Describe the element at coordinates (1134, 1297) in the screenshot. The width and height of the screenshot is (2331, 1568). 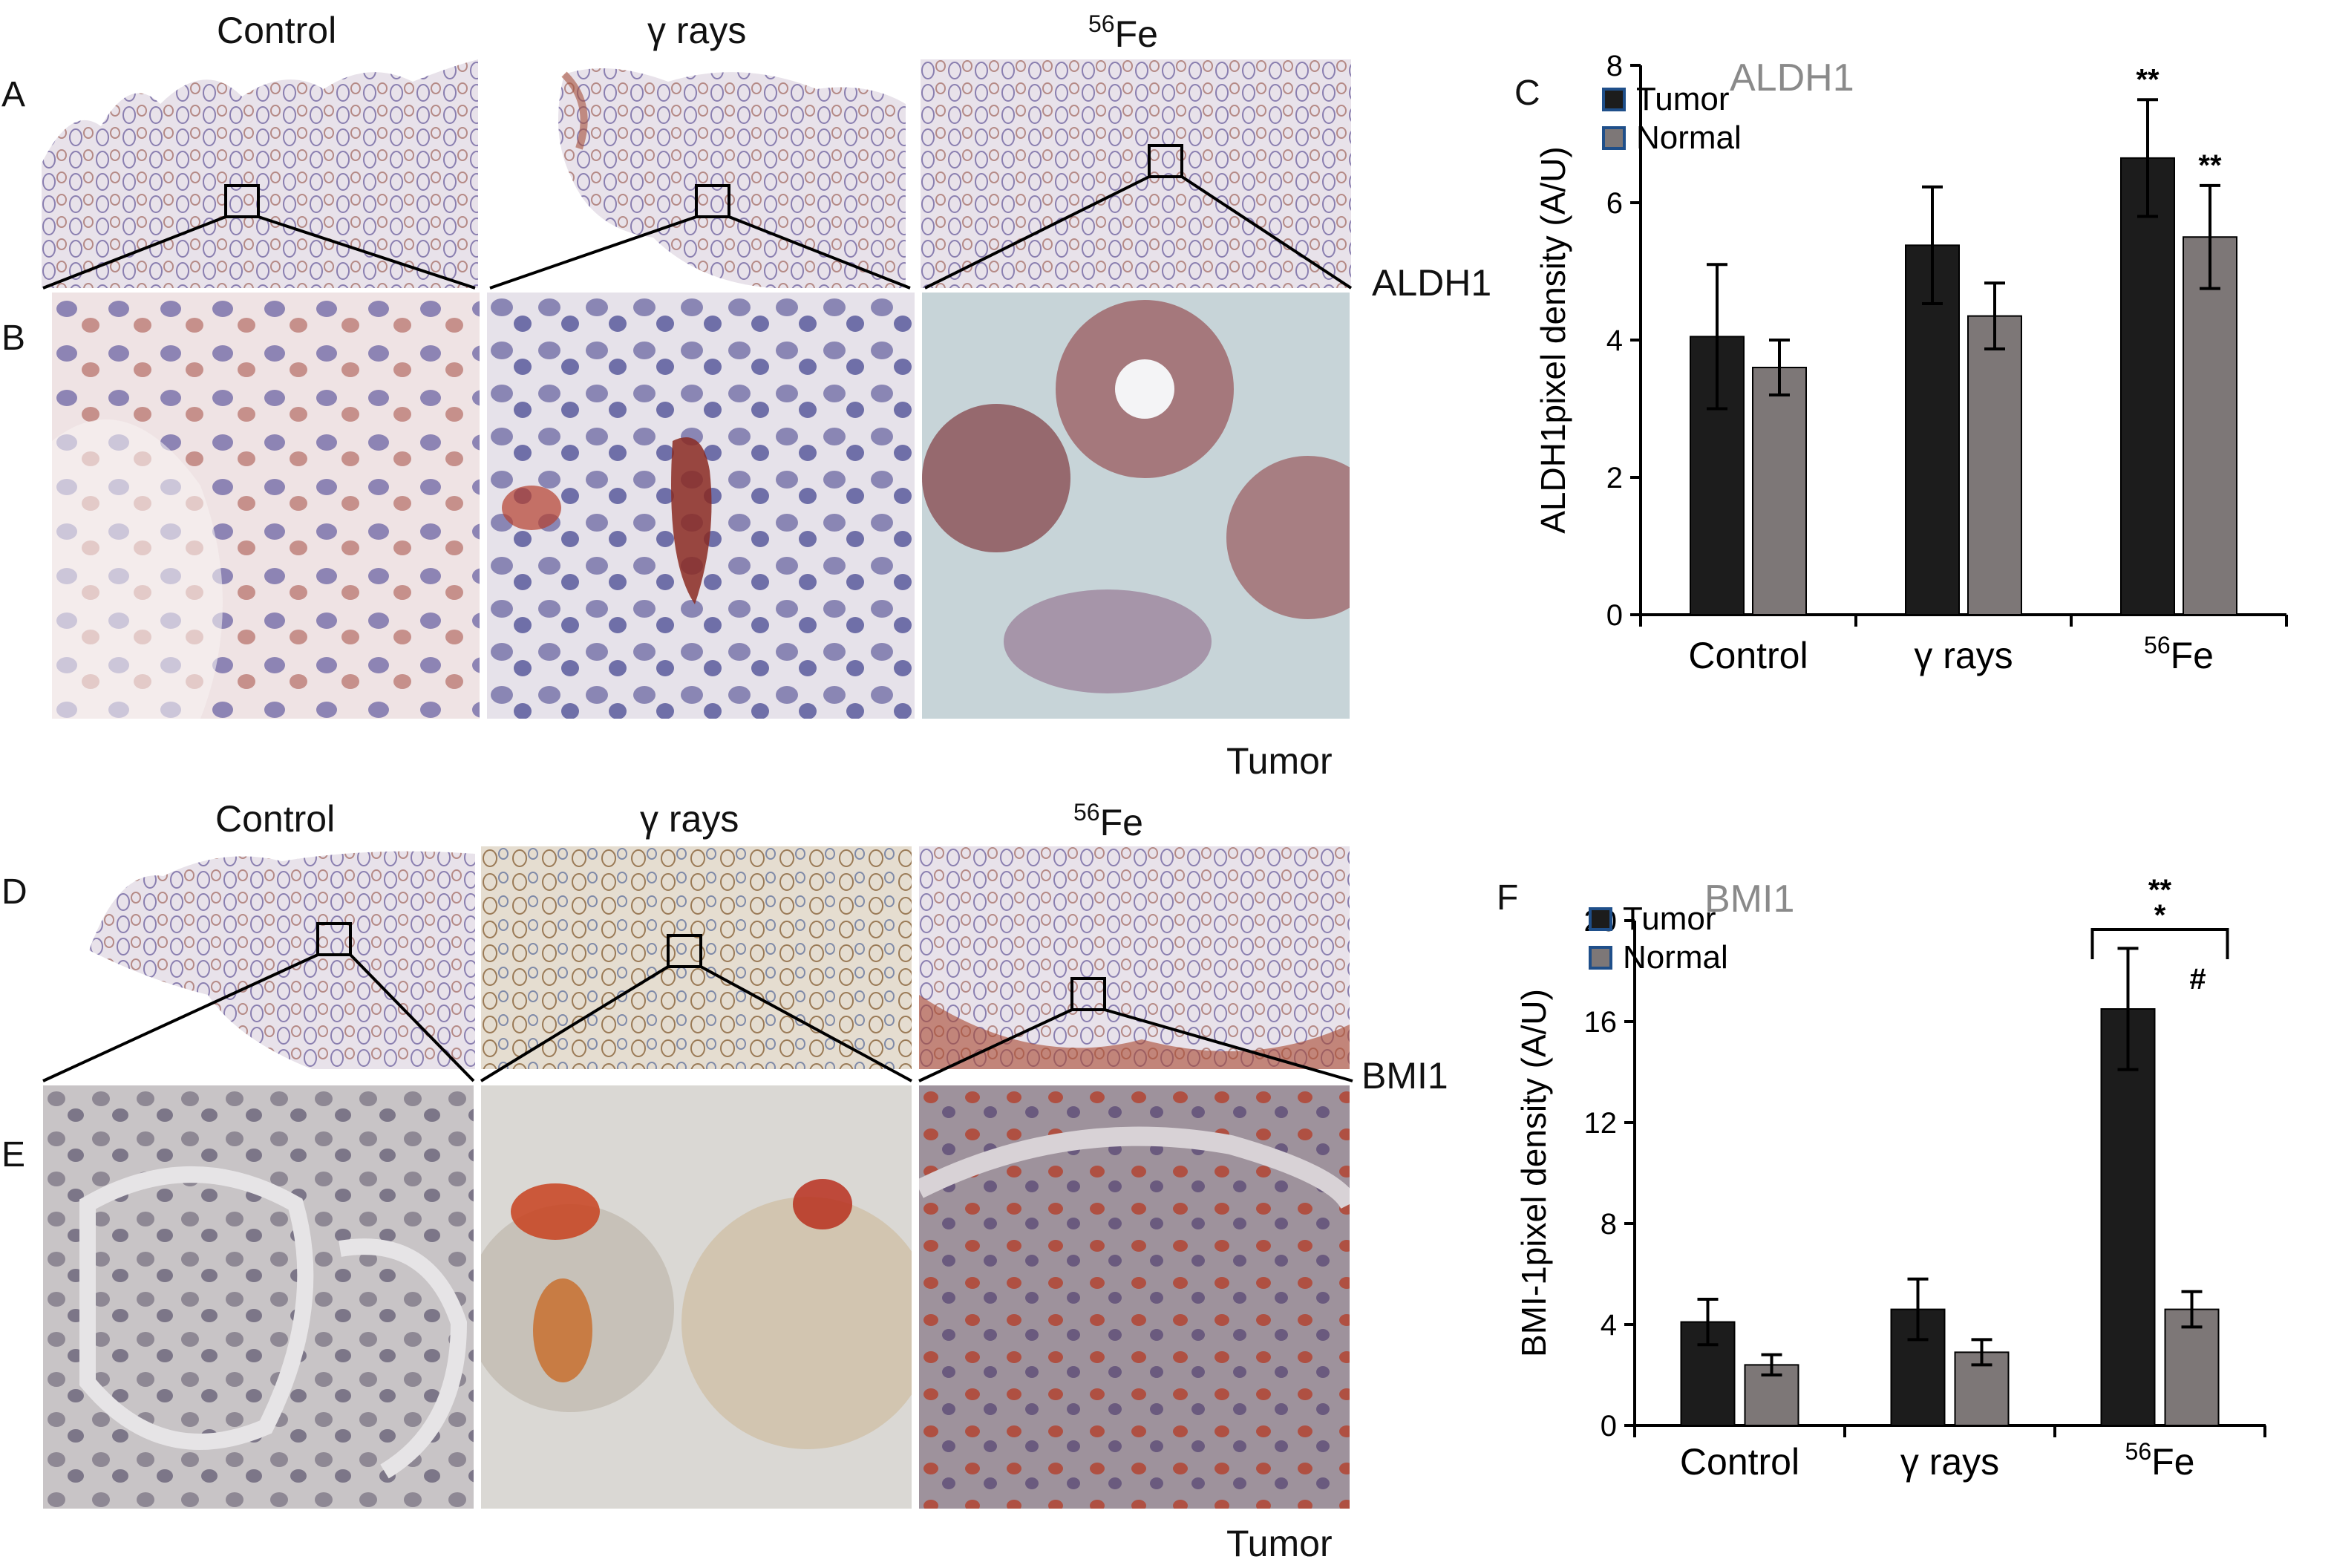
I see `zoom-image-fe-bmi1` at that location.